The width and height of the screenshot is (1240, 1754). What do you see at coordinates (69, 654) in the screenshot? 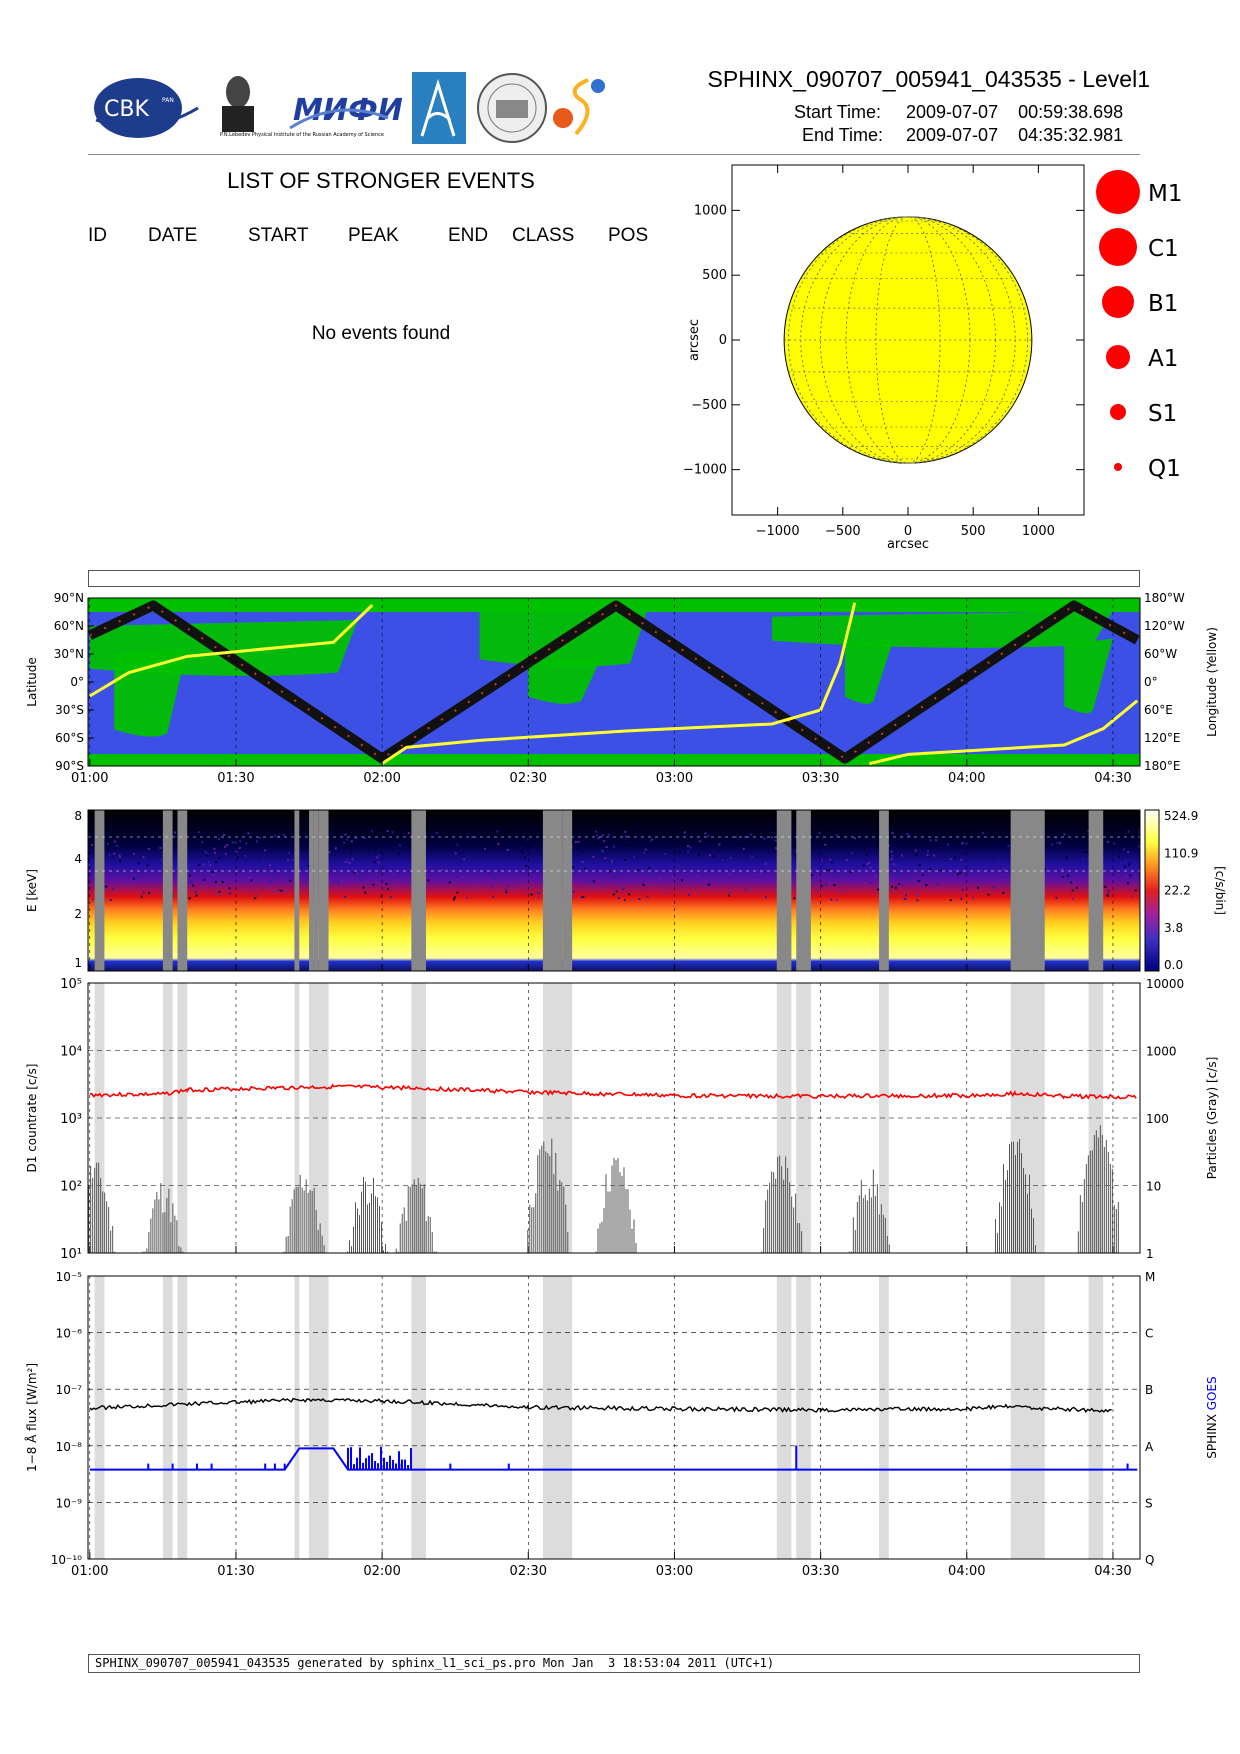
I see `lat-tick-label: 30°N` at bounding box center [69, 654].